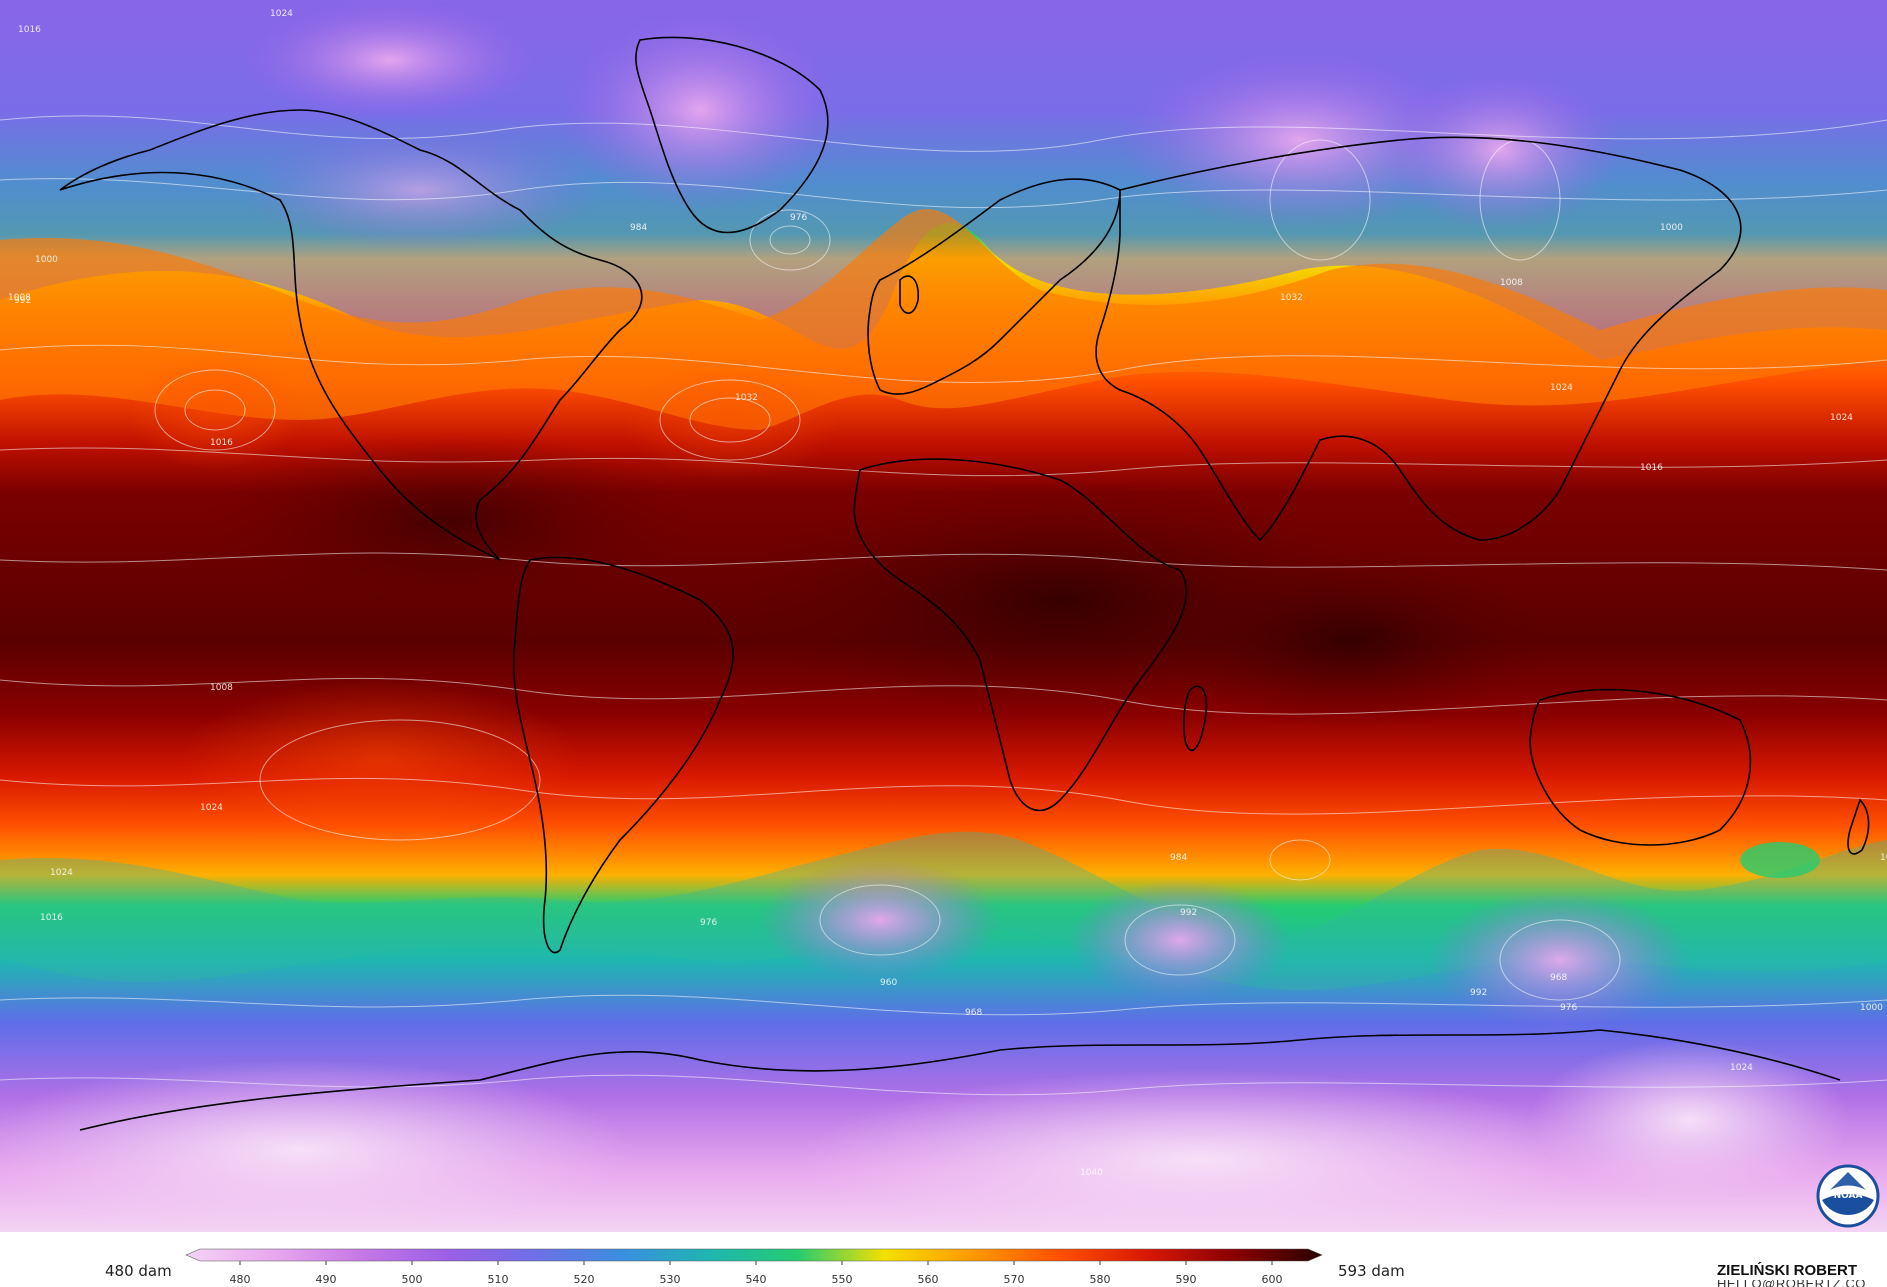  Describe the element at coordinates (380, 760) in the screenshot. I see `south-pacific-high-blob` at that location.